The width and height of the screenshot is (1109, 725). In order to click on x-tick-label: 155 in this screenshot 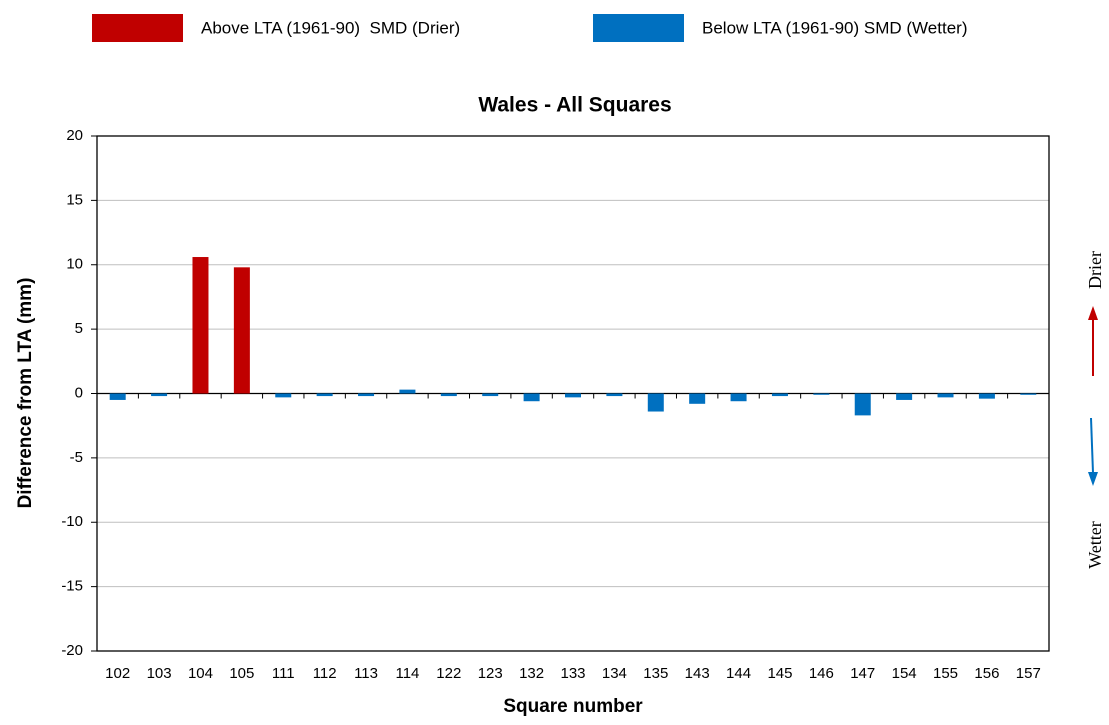, I will do `click(945, 673)`.